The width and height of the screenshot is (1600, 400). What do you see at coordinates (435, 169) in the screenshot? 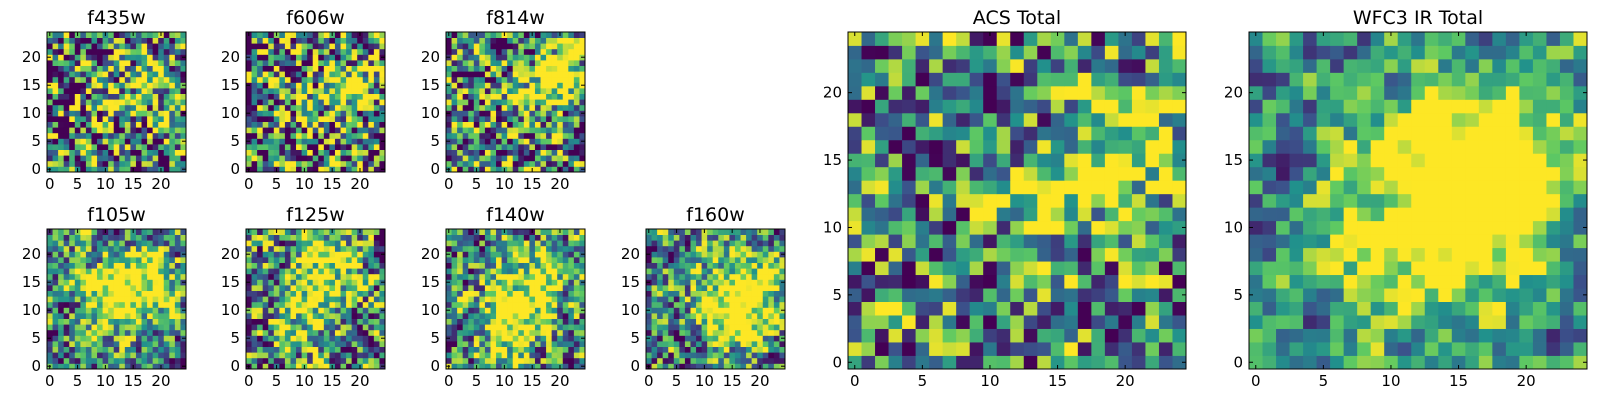
I see `y-tick-label: 0` at bounding box center [435, 169].